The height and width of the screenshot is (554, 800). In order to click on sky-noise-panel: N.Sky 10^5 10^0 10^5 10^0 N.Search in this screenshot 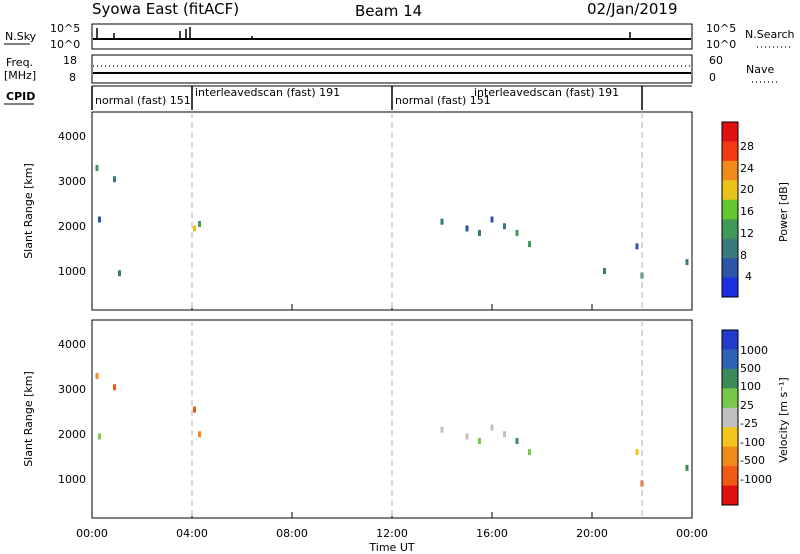, I will do `click(399, 36)`.